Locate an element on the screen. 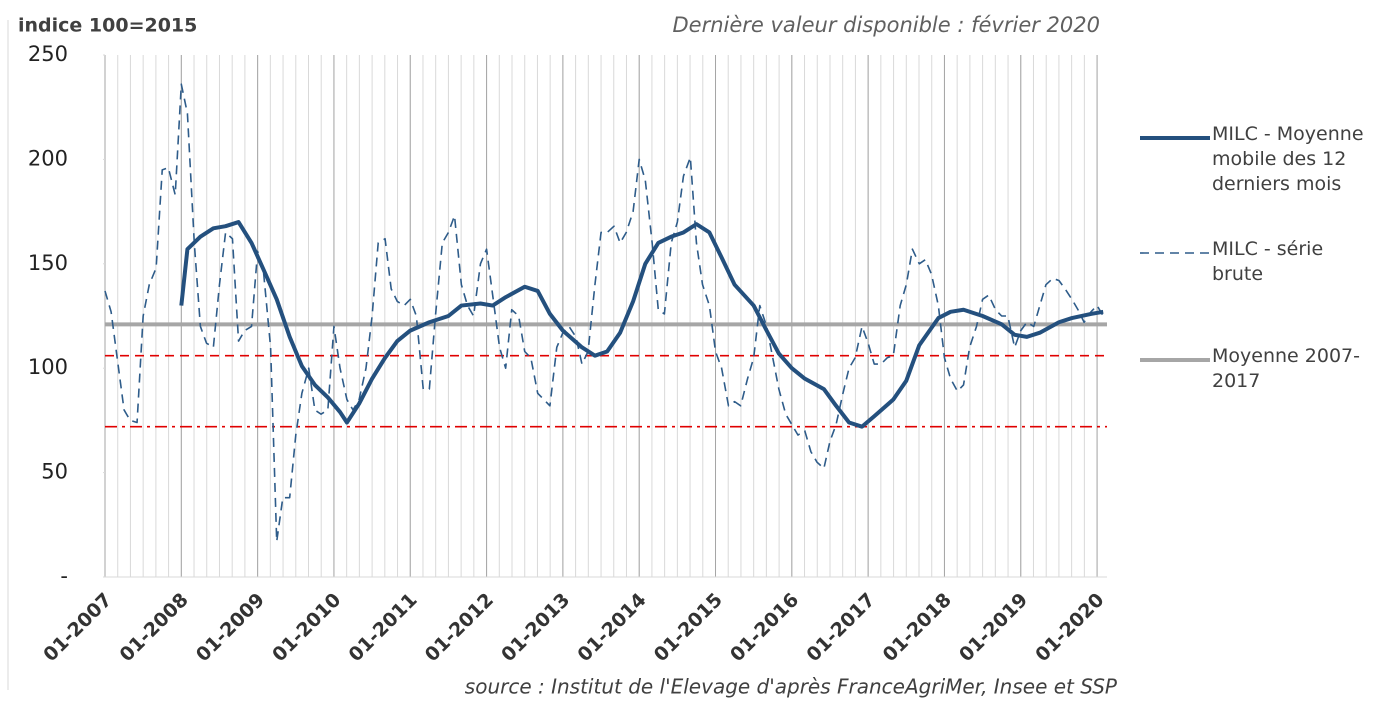 The width and height of the screenshot is (1381, 701). x-tick-label: 01-2020 is located at coordinates (1069, 627).